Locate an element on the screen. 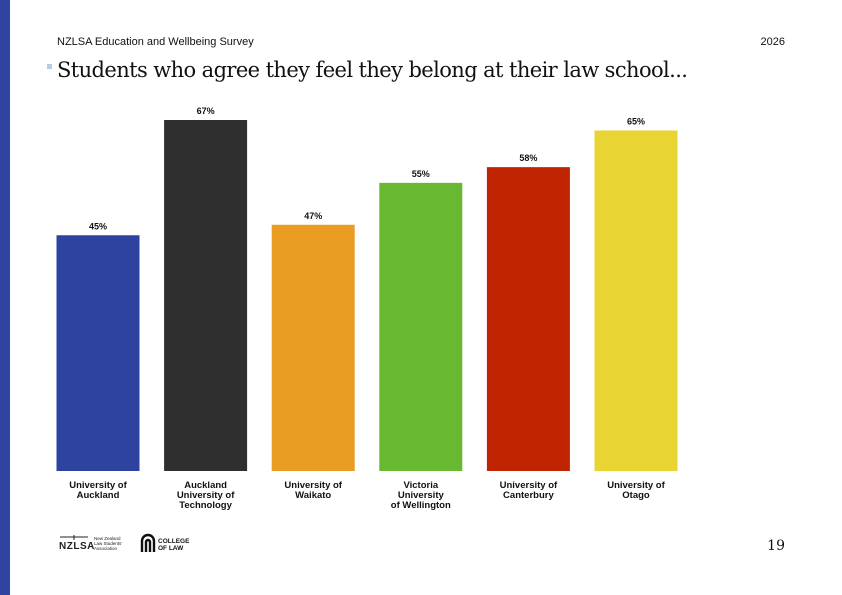 The height and width of the screenshot is (595, 842). category-label: Auckland University of Technology is located at coordinates (206, 495).